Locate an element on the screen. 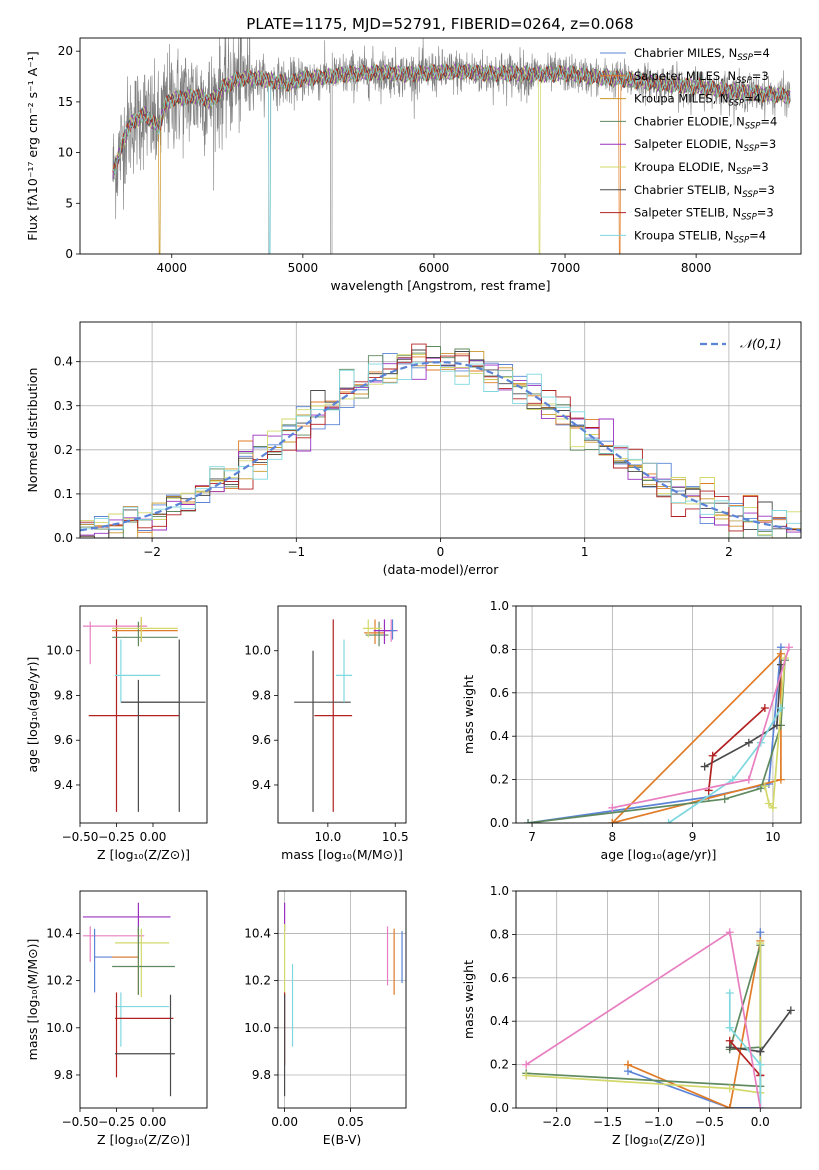 The width and height of the screenshot is (819, 1170). mass-vs-EBV-frame is located at coordinates (342, 999).